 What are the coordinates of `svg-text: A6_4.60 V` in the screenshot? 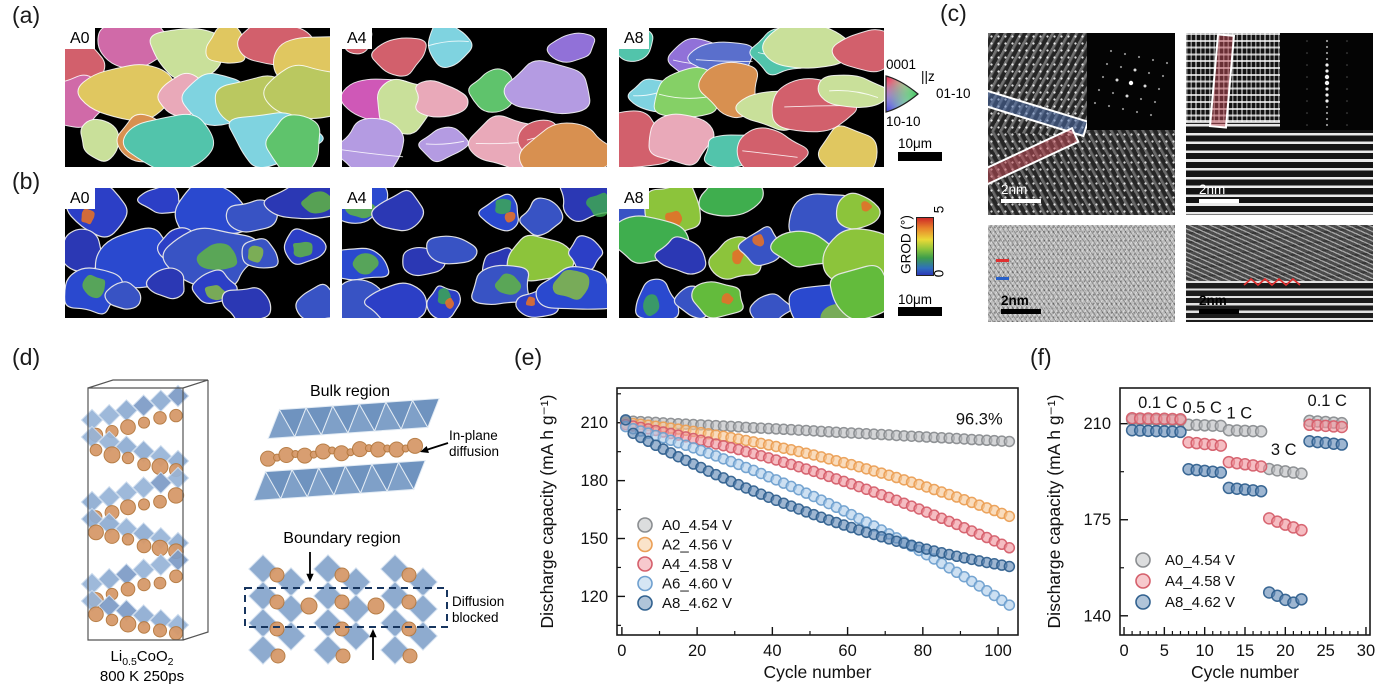 It's located at (697, 584).